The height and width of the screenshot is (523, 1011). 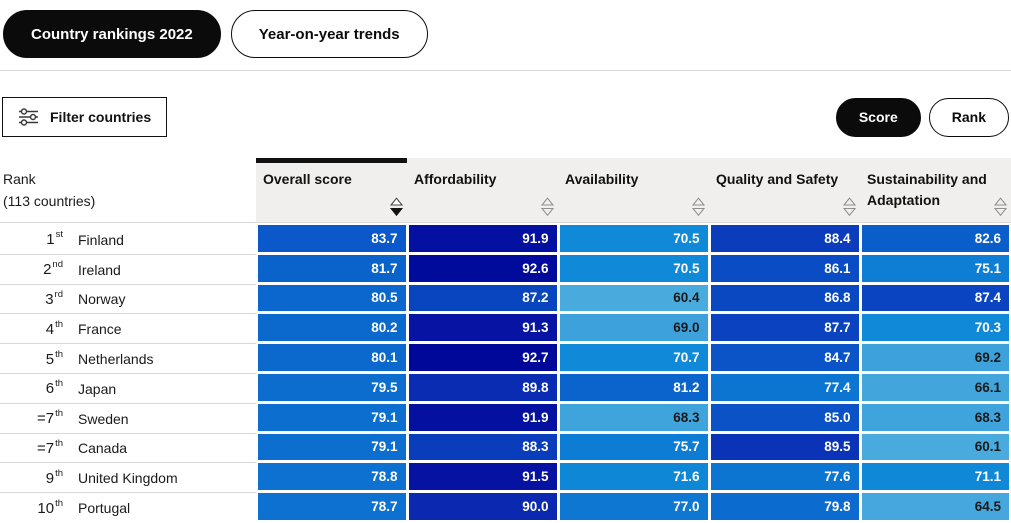 I want to click on score-cell: 91.9, so click(x=482, y=417).